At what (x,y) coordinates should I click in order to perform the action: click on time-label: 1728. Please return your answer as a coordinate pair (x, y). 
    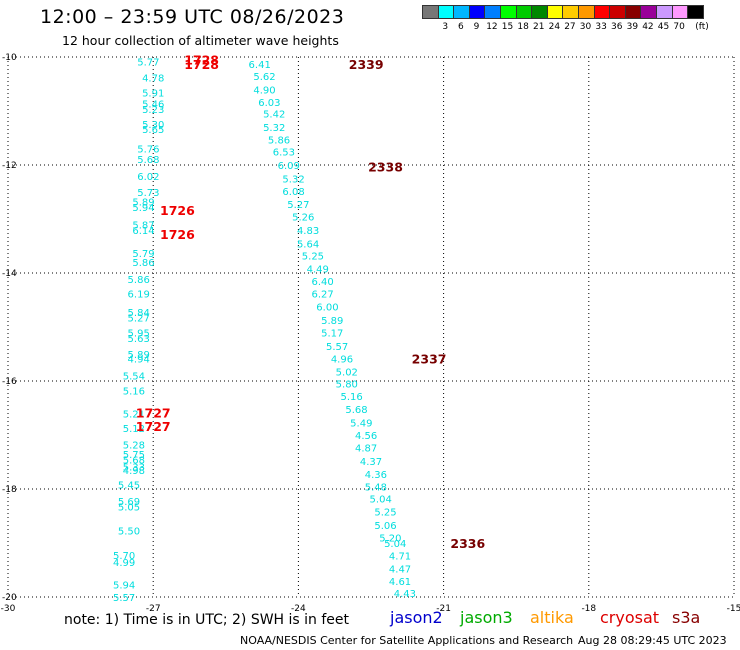
    Looking at the image, I should click on (201, 60).